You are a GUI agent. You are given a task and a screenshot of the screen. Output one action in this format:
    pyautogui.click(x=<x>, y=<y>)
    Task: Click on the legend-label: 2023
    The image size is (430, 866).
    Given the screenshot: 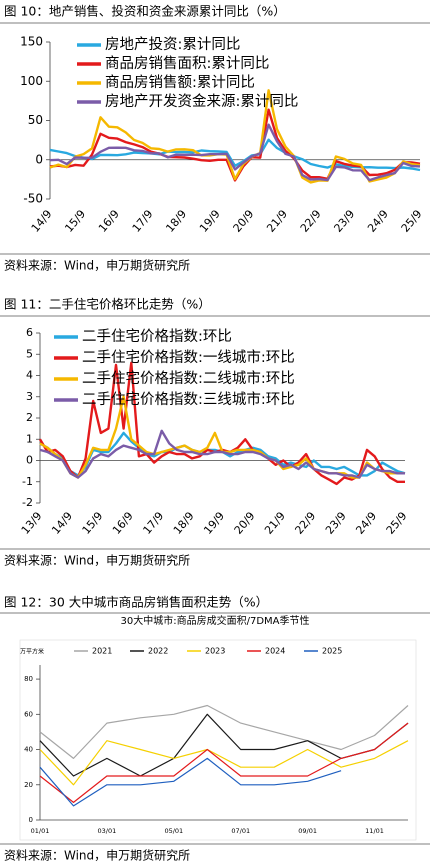 What is the action you would take?
    pyautogui.click(x=215, y=651)
    